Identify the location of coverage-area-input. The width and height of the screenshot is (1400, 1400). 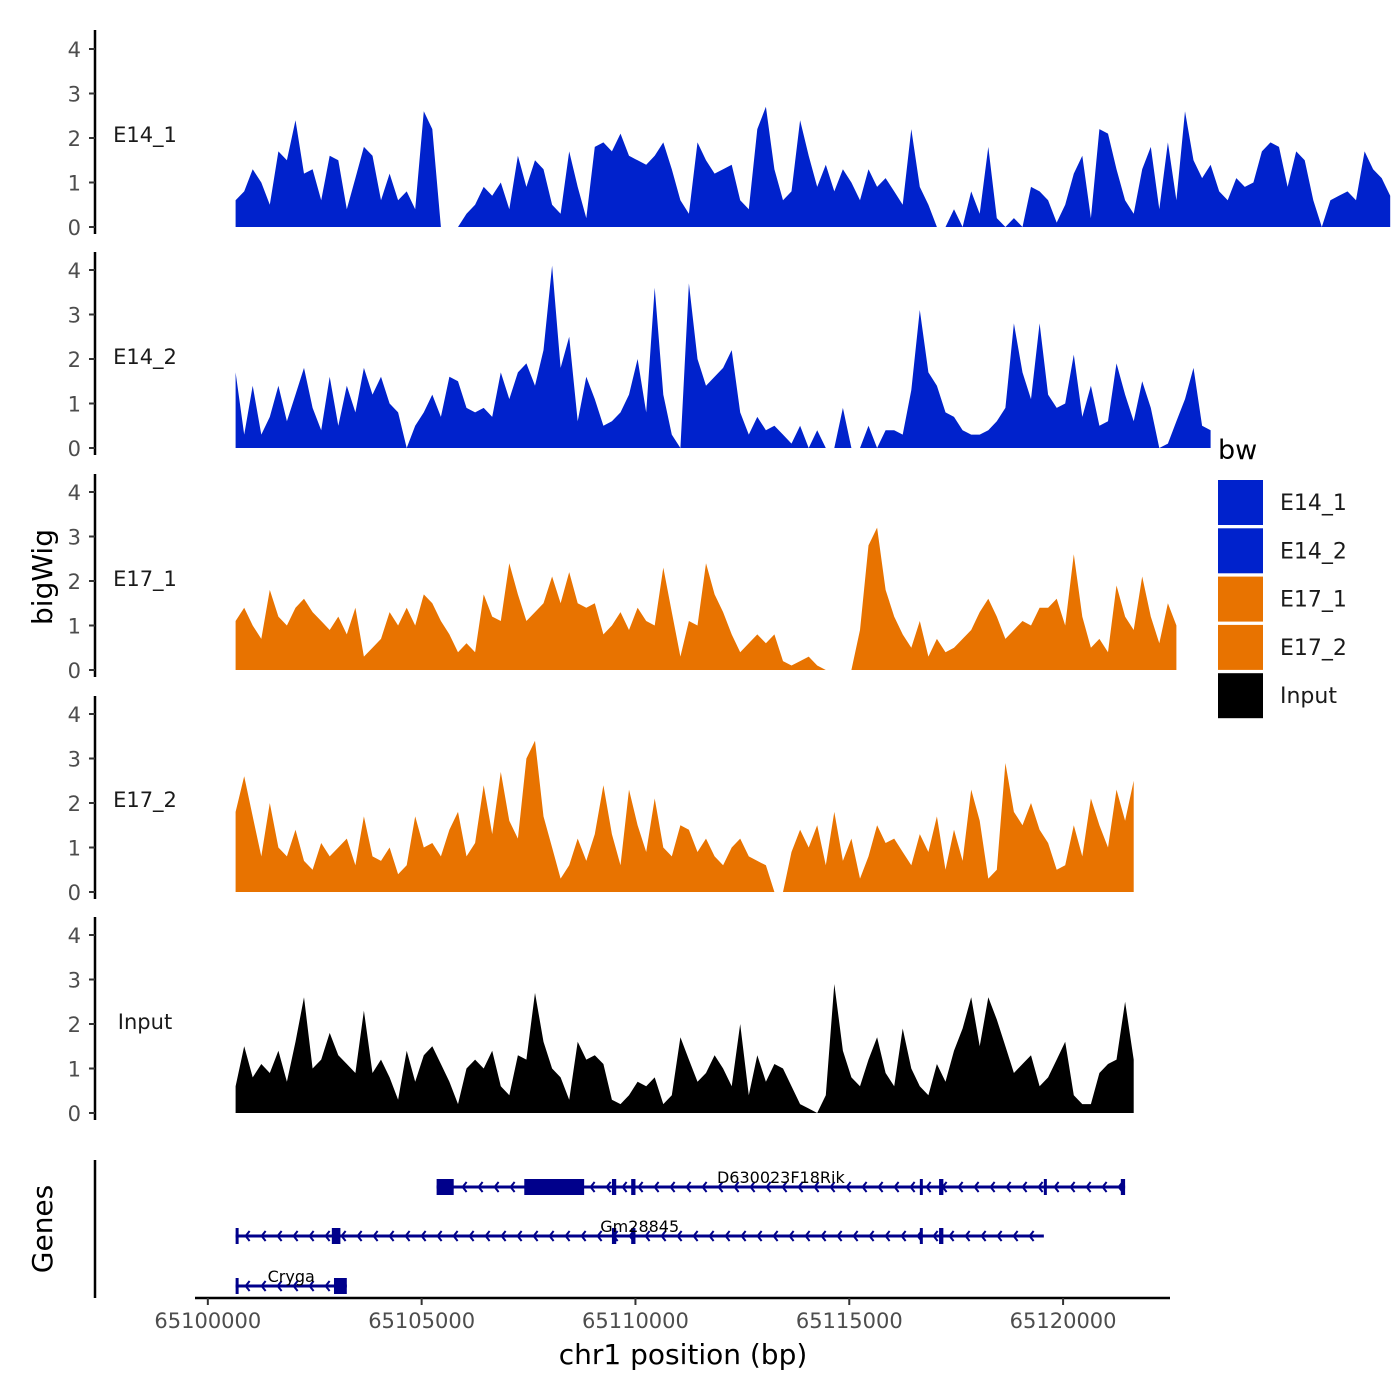
(684, 1048).